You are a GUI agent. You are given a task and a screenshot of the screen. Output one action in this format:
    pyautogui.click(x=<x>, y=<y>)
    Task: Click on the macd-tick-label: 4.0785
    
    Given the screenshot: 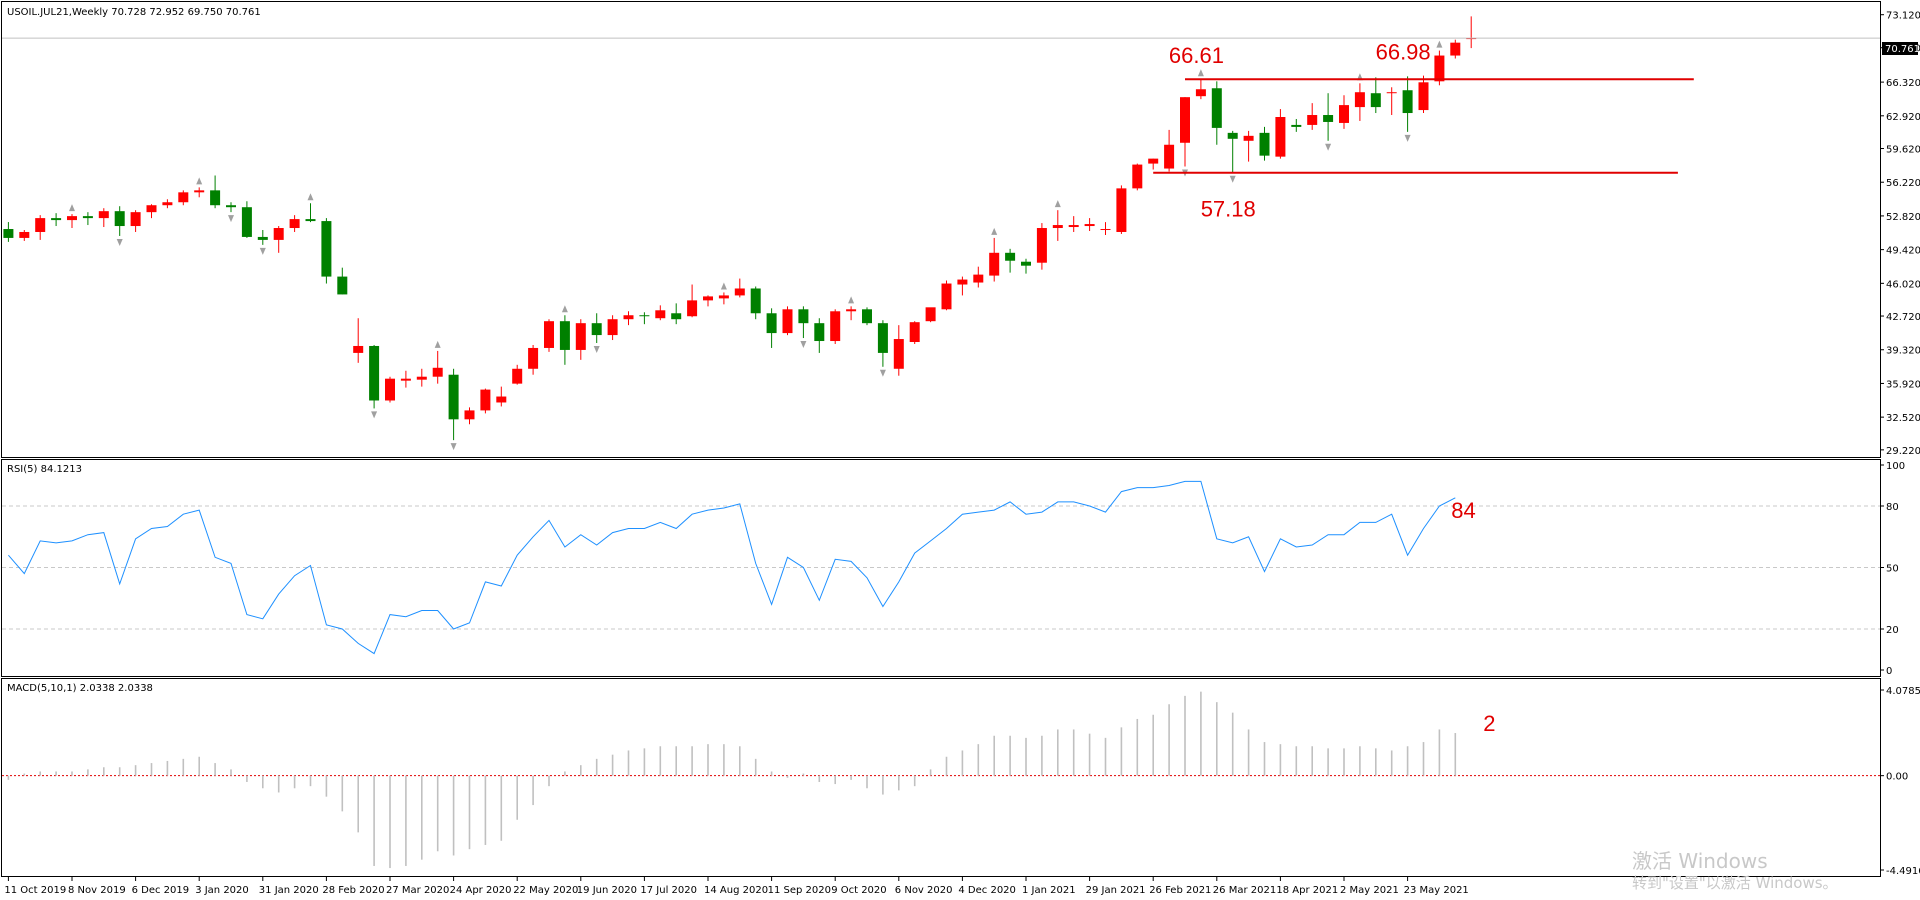 What is the action you would take?
    pyautogui.click(x=1903, y=691)
    